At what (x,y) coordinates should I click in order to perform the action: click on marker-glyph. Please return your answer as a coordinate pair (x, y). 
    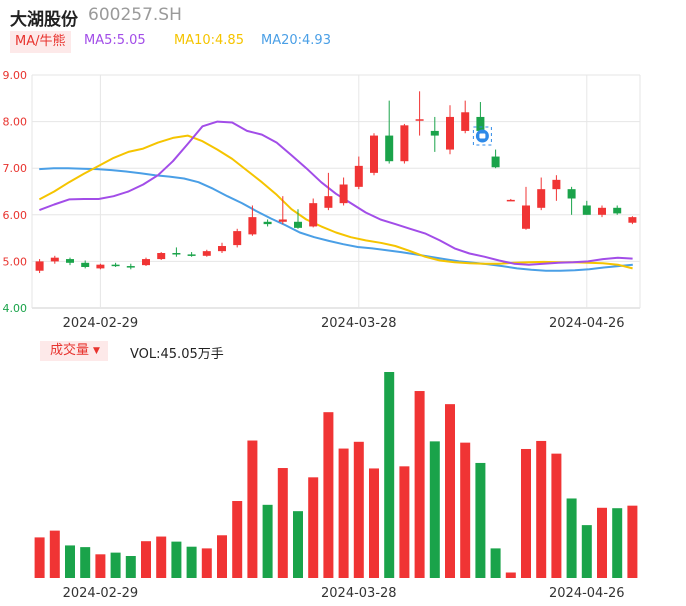
    Looking at the image, I should click on (482, 136).